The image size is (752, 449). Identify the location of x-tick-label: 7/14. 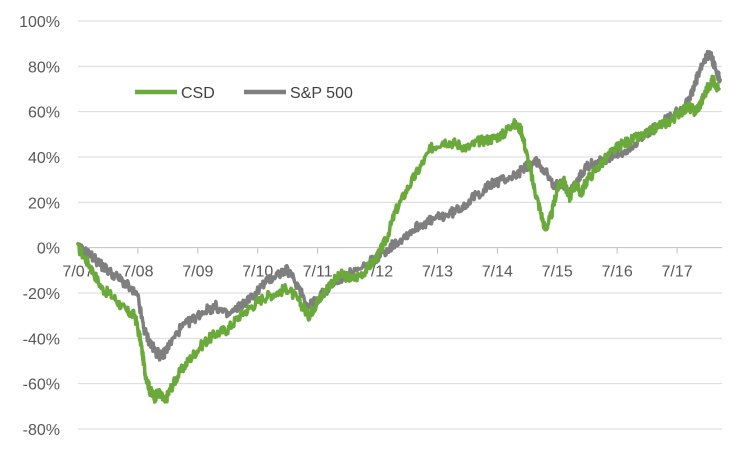
(497, 272).